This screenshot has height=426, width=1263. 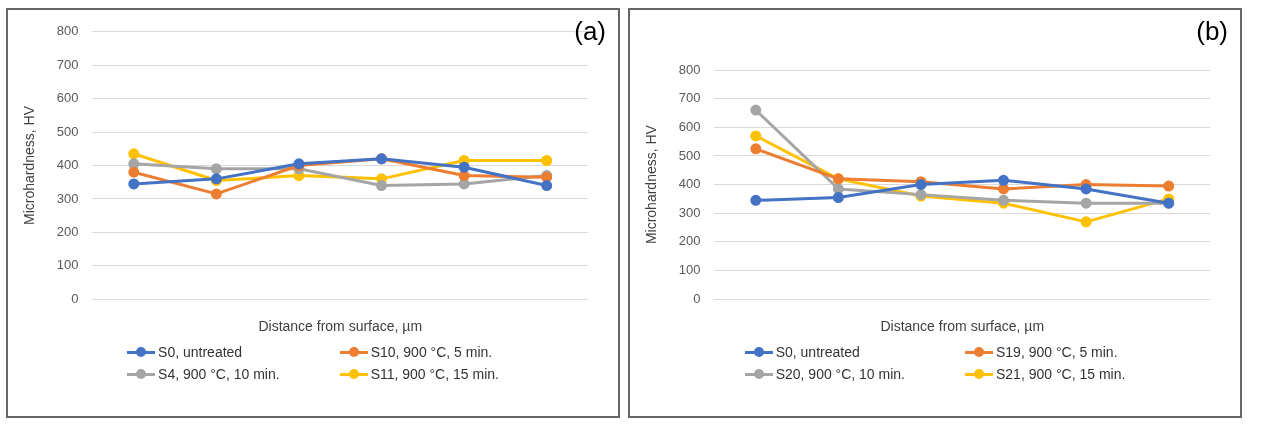 I want to click on text: (b), so click(x=1212, y=31).